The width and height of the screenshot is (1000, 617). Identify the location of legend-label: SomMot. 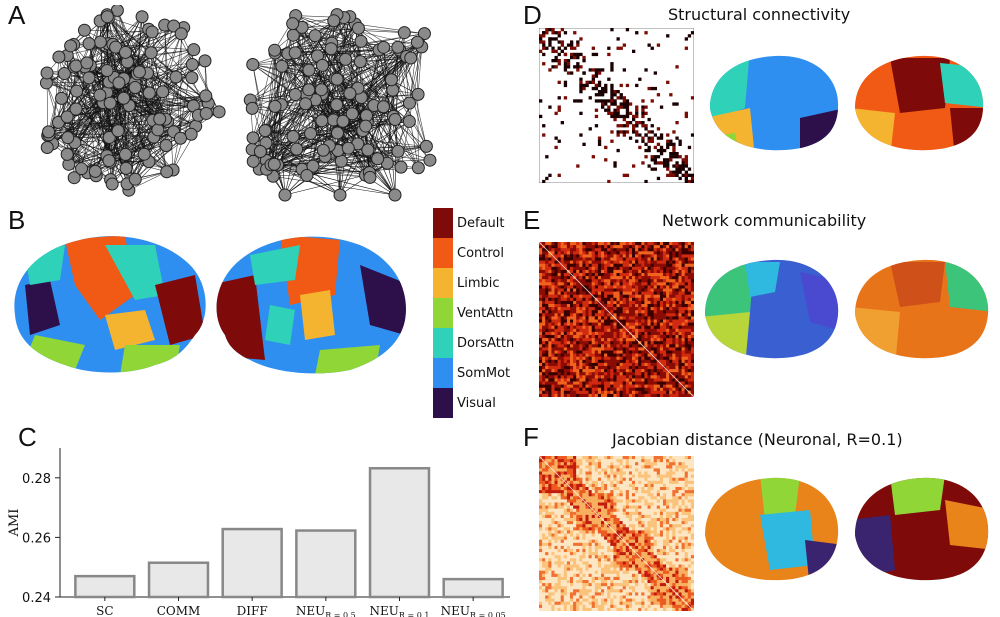
(484, 373).